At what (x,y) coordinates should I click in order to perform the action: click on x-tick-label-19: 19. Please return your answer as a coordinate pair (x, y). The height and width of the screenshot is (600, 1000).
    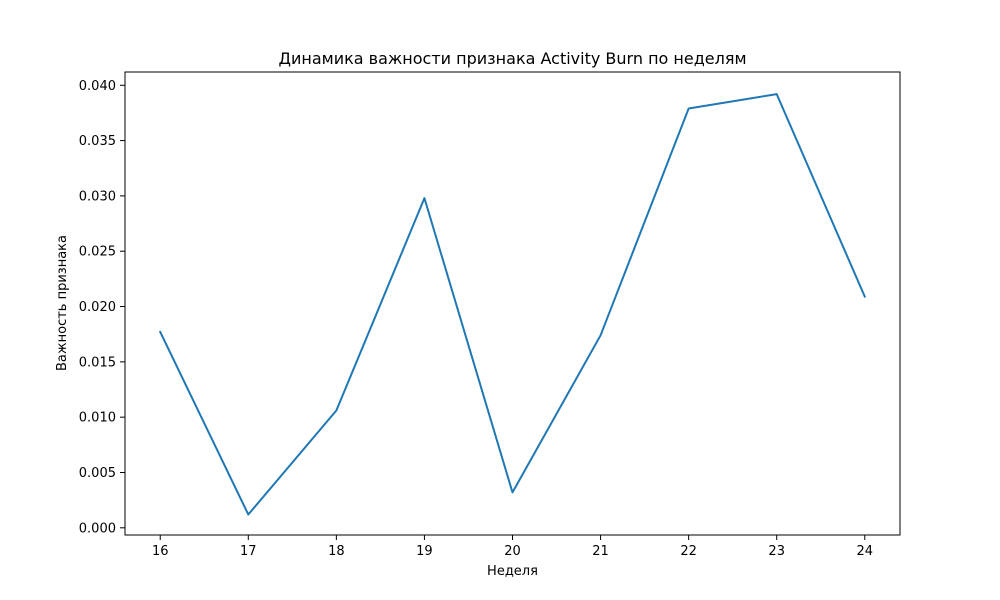
    Looking at the image, I should click on (424, 551).